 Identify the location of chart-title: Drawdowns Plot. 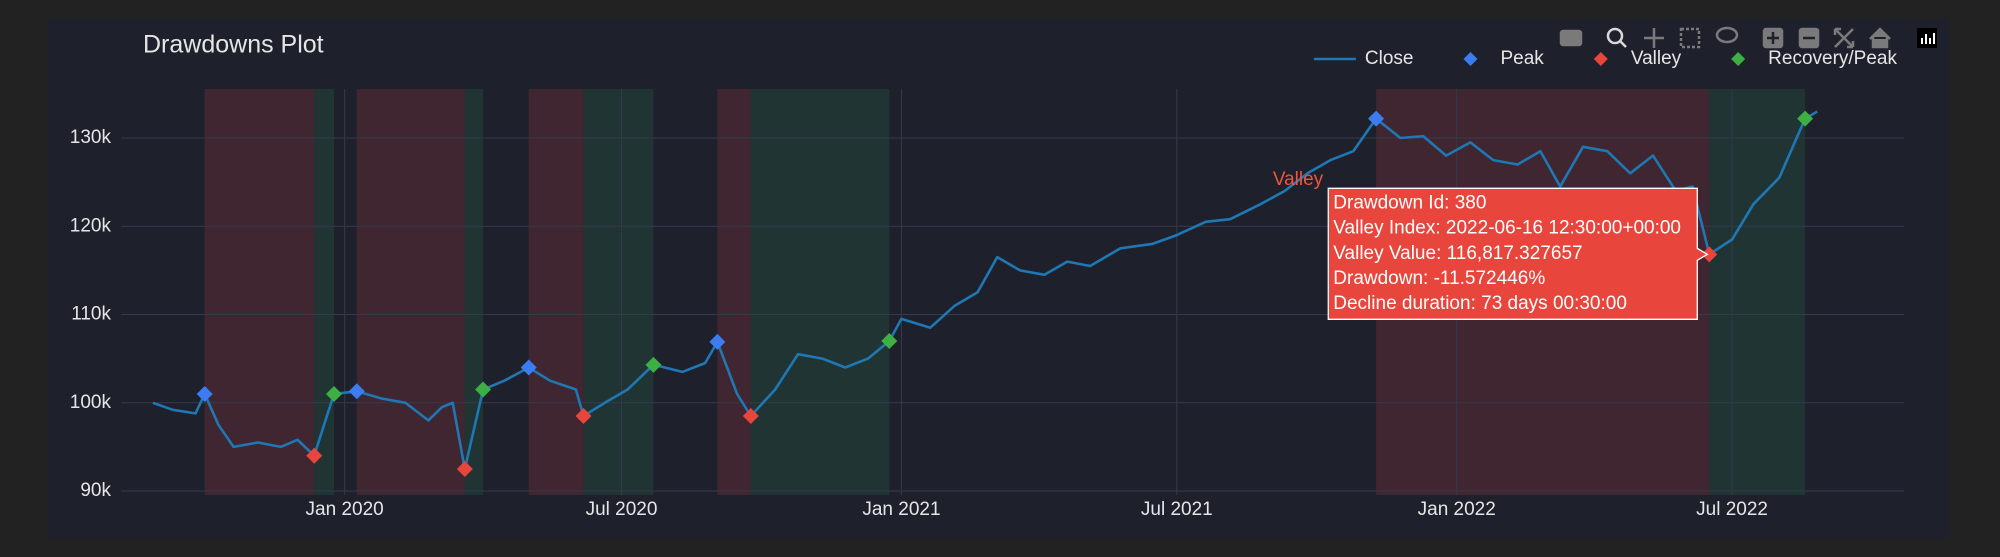
(233, 45).